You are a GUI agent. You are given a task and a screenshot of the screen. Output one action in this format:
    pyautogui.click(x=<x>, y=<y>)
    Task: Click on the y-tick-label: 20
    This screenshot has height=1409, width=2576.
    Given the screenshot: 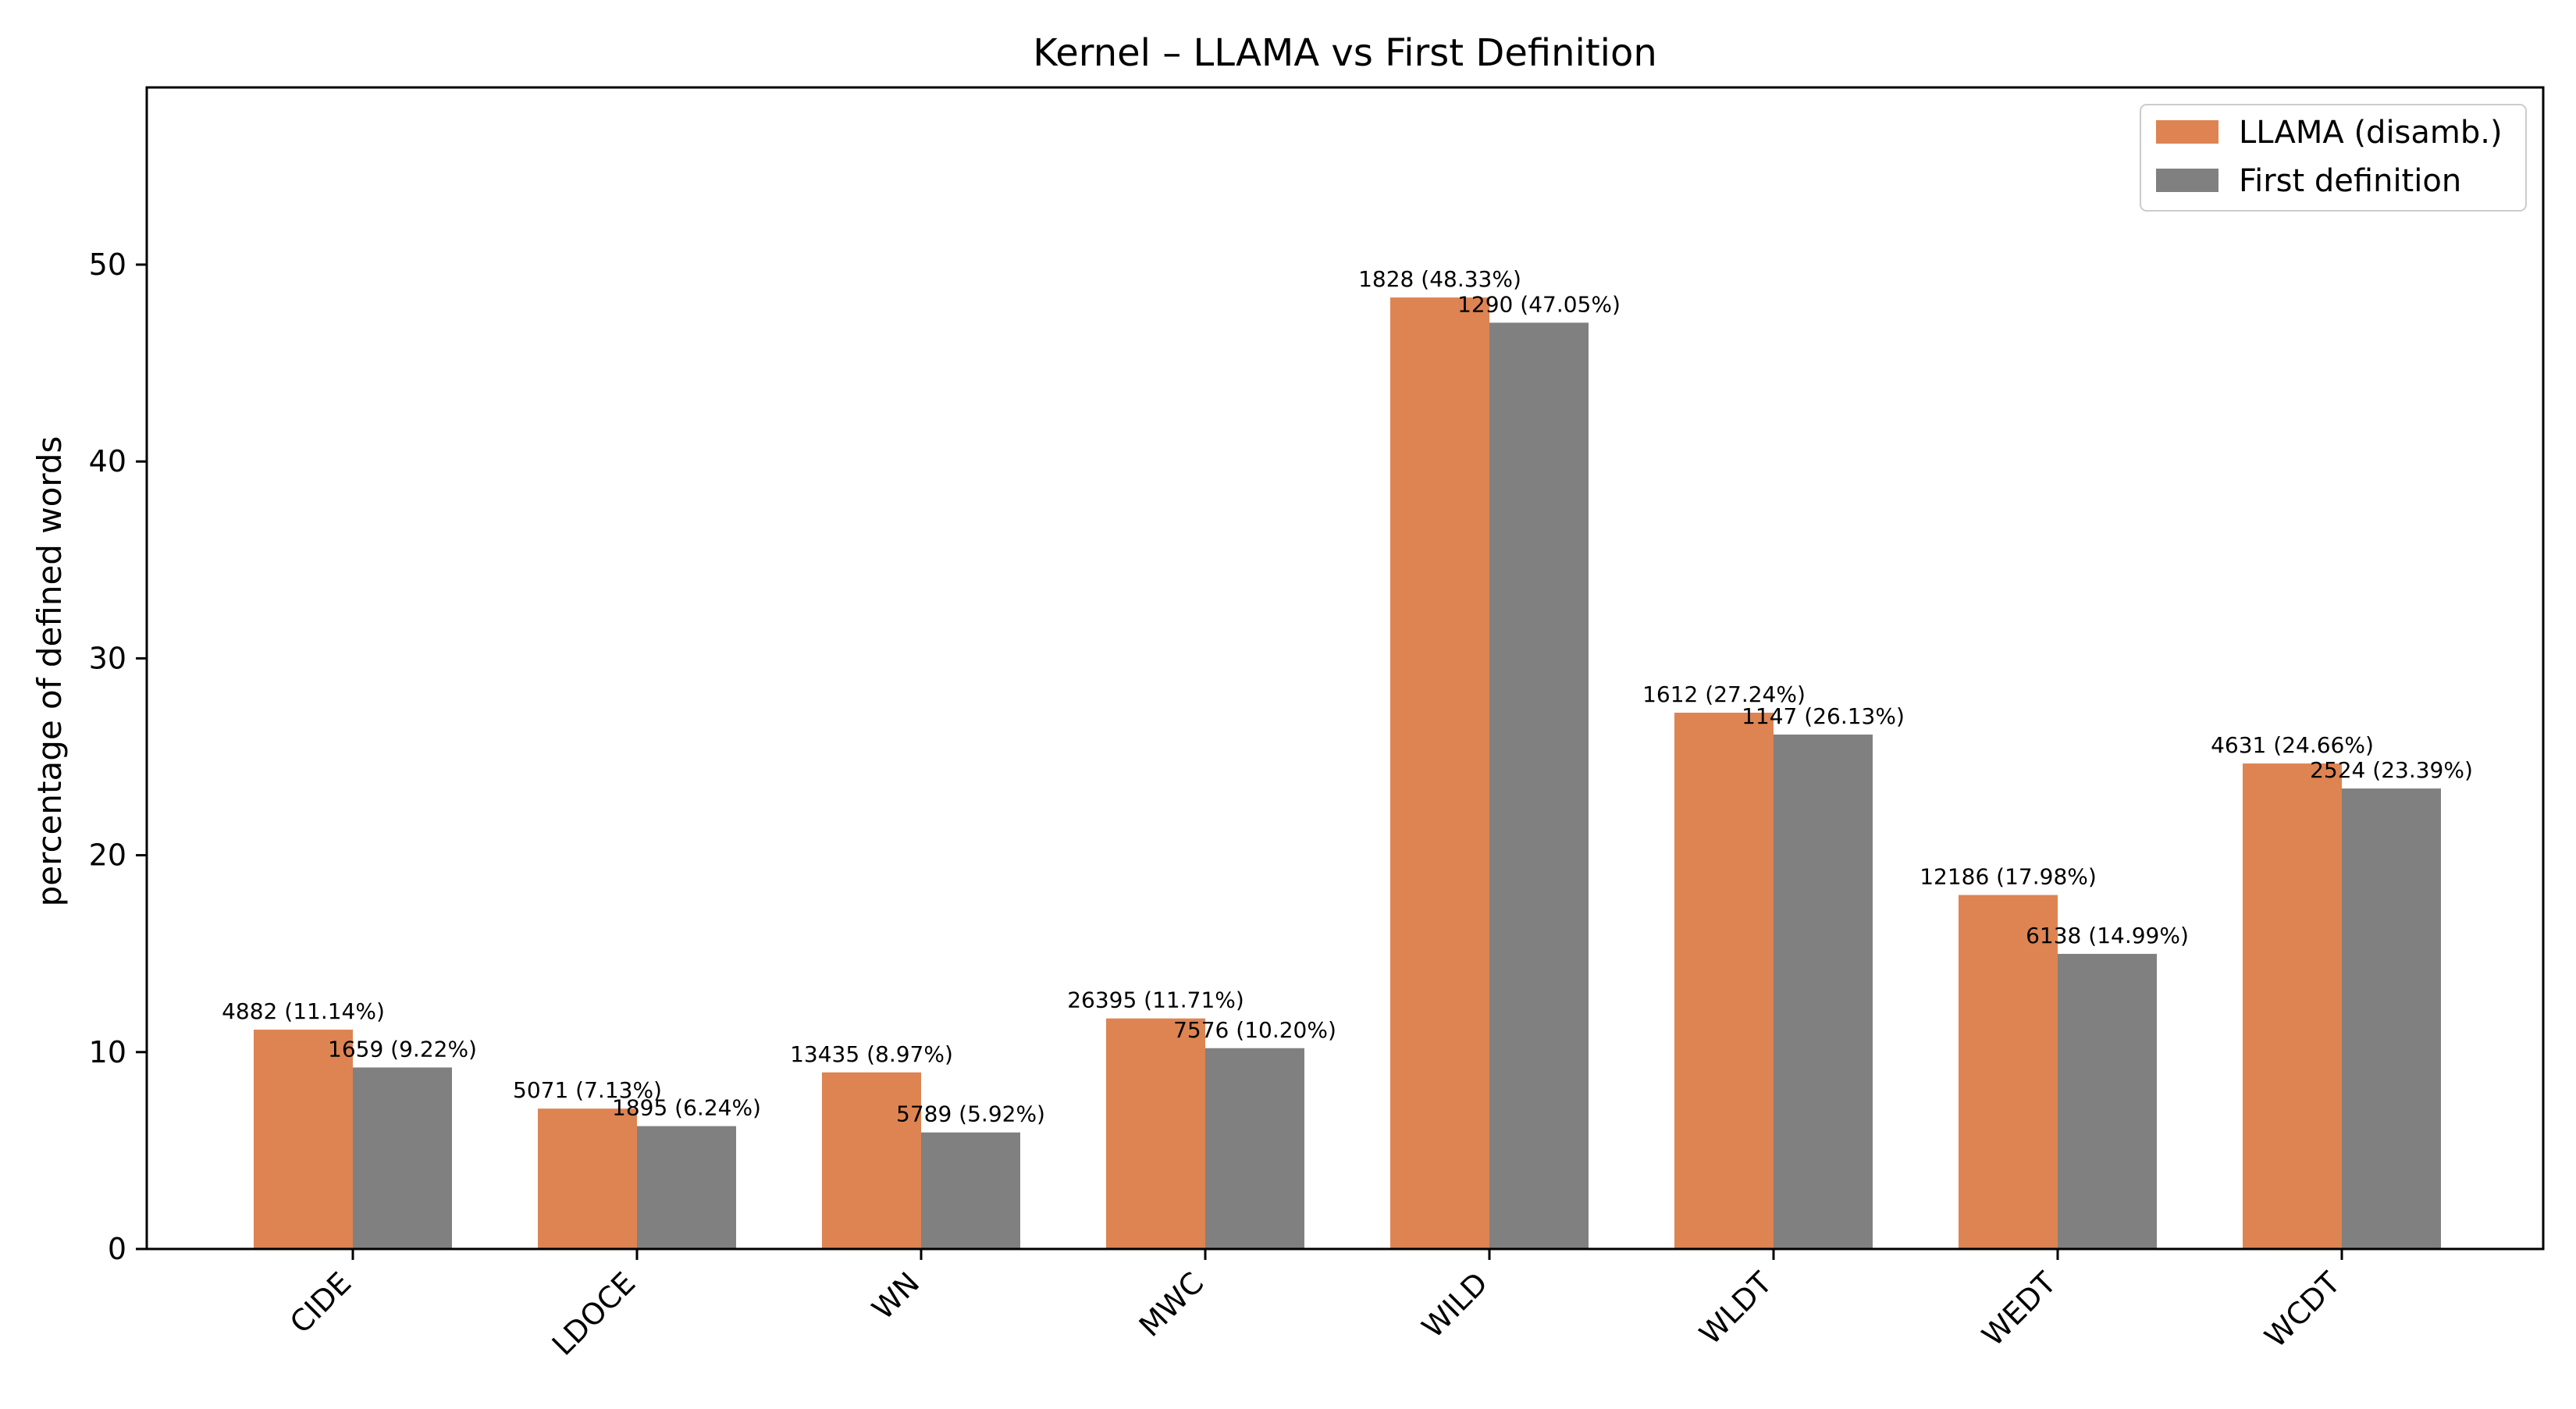 What is the action you would take?
    pyautogui.click(x=107, y=855)
    